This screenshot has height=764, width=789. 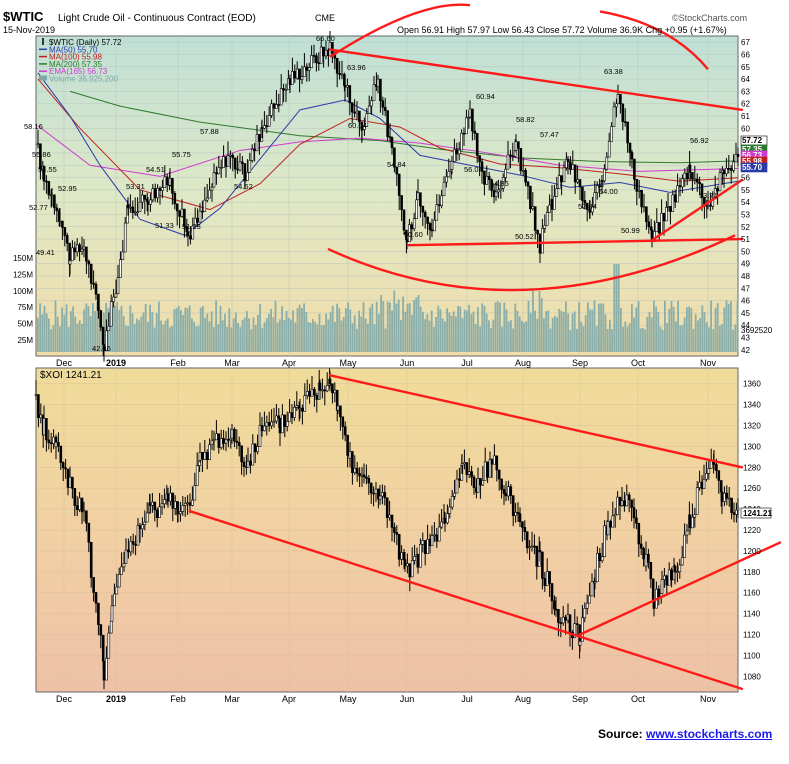 What do you see at coordinates (745, 313) in the screenshot?
I see `price-tick-label: 45` at bounding box center [745, 313].